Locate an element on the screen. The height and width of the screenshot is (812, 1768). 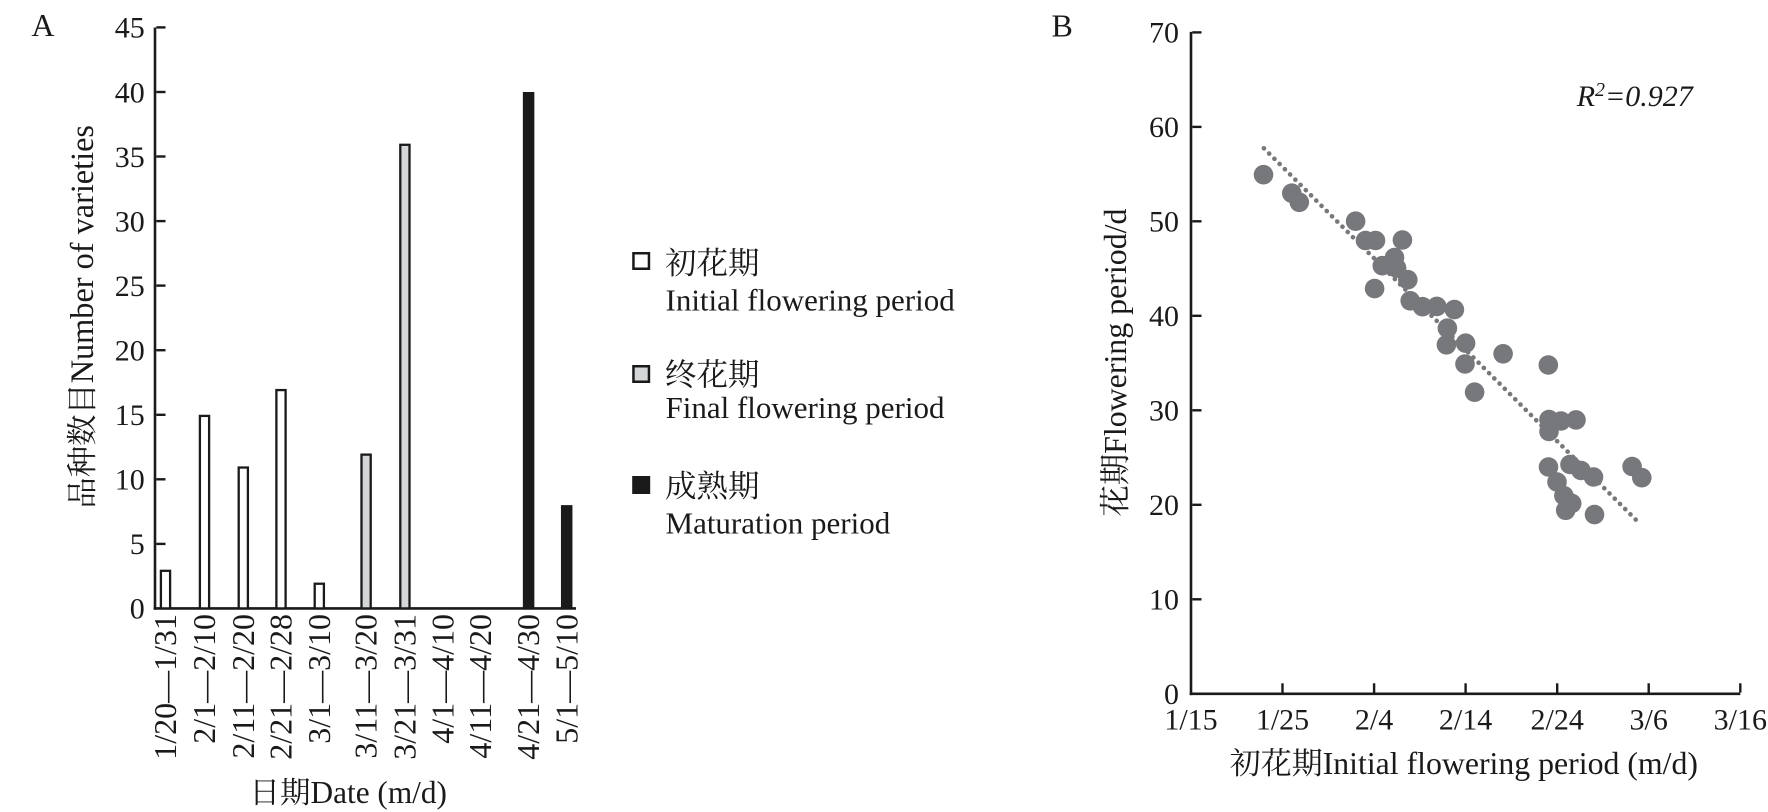
svg-text: 1/25 is located at coordinates (1282, 720).